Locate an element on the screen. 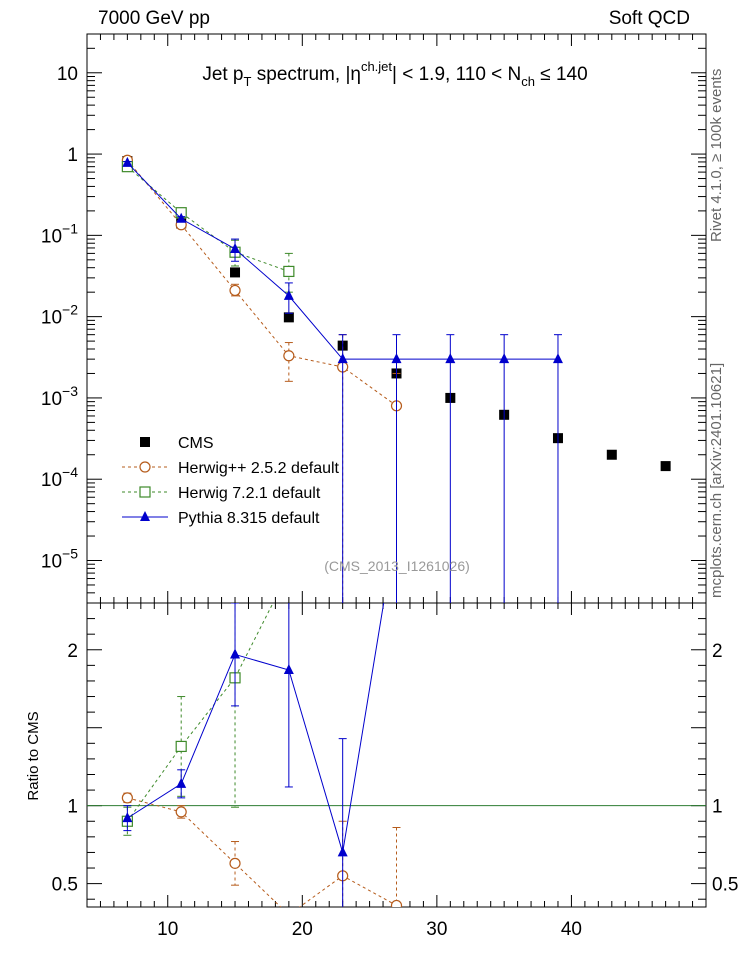 Image resolution: width=746 pixels, height=972 pixels. herwig-2-5-2-default-line is located at coordinates (261, 283).